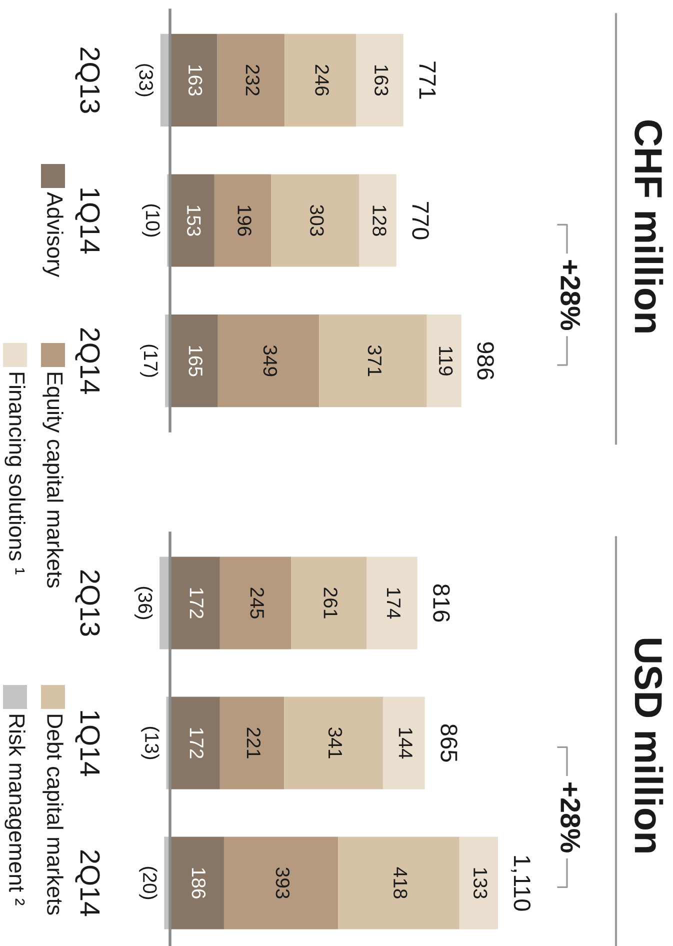  I want to click on data-label: 371, so click(375, 360).